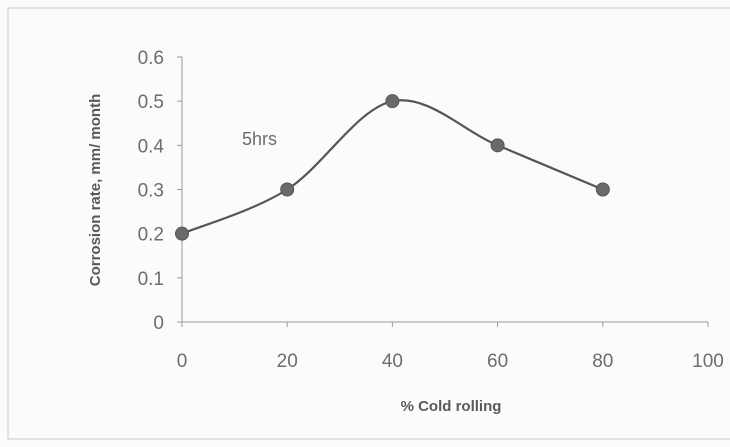 The width and height of the screenshot is (730, 447). I want to click on y-tick-label: 0.6, so click(151, 58).